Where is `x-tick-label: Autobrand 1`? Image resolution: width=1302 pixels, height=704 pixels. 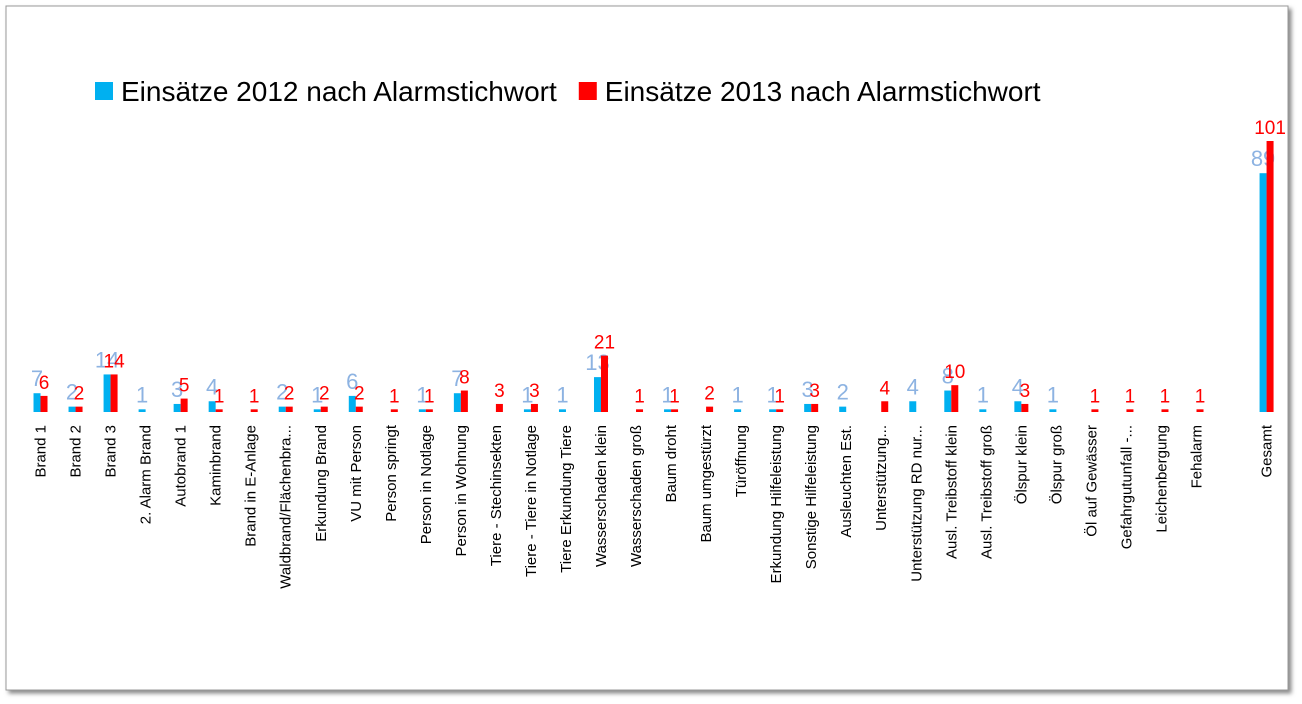 x-tick-label: Autobrand 1 is located at coordinates (181, 466).